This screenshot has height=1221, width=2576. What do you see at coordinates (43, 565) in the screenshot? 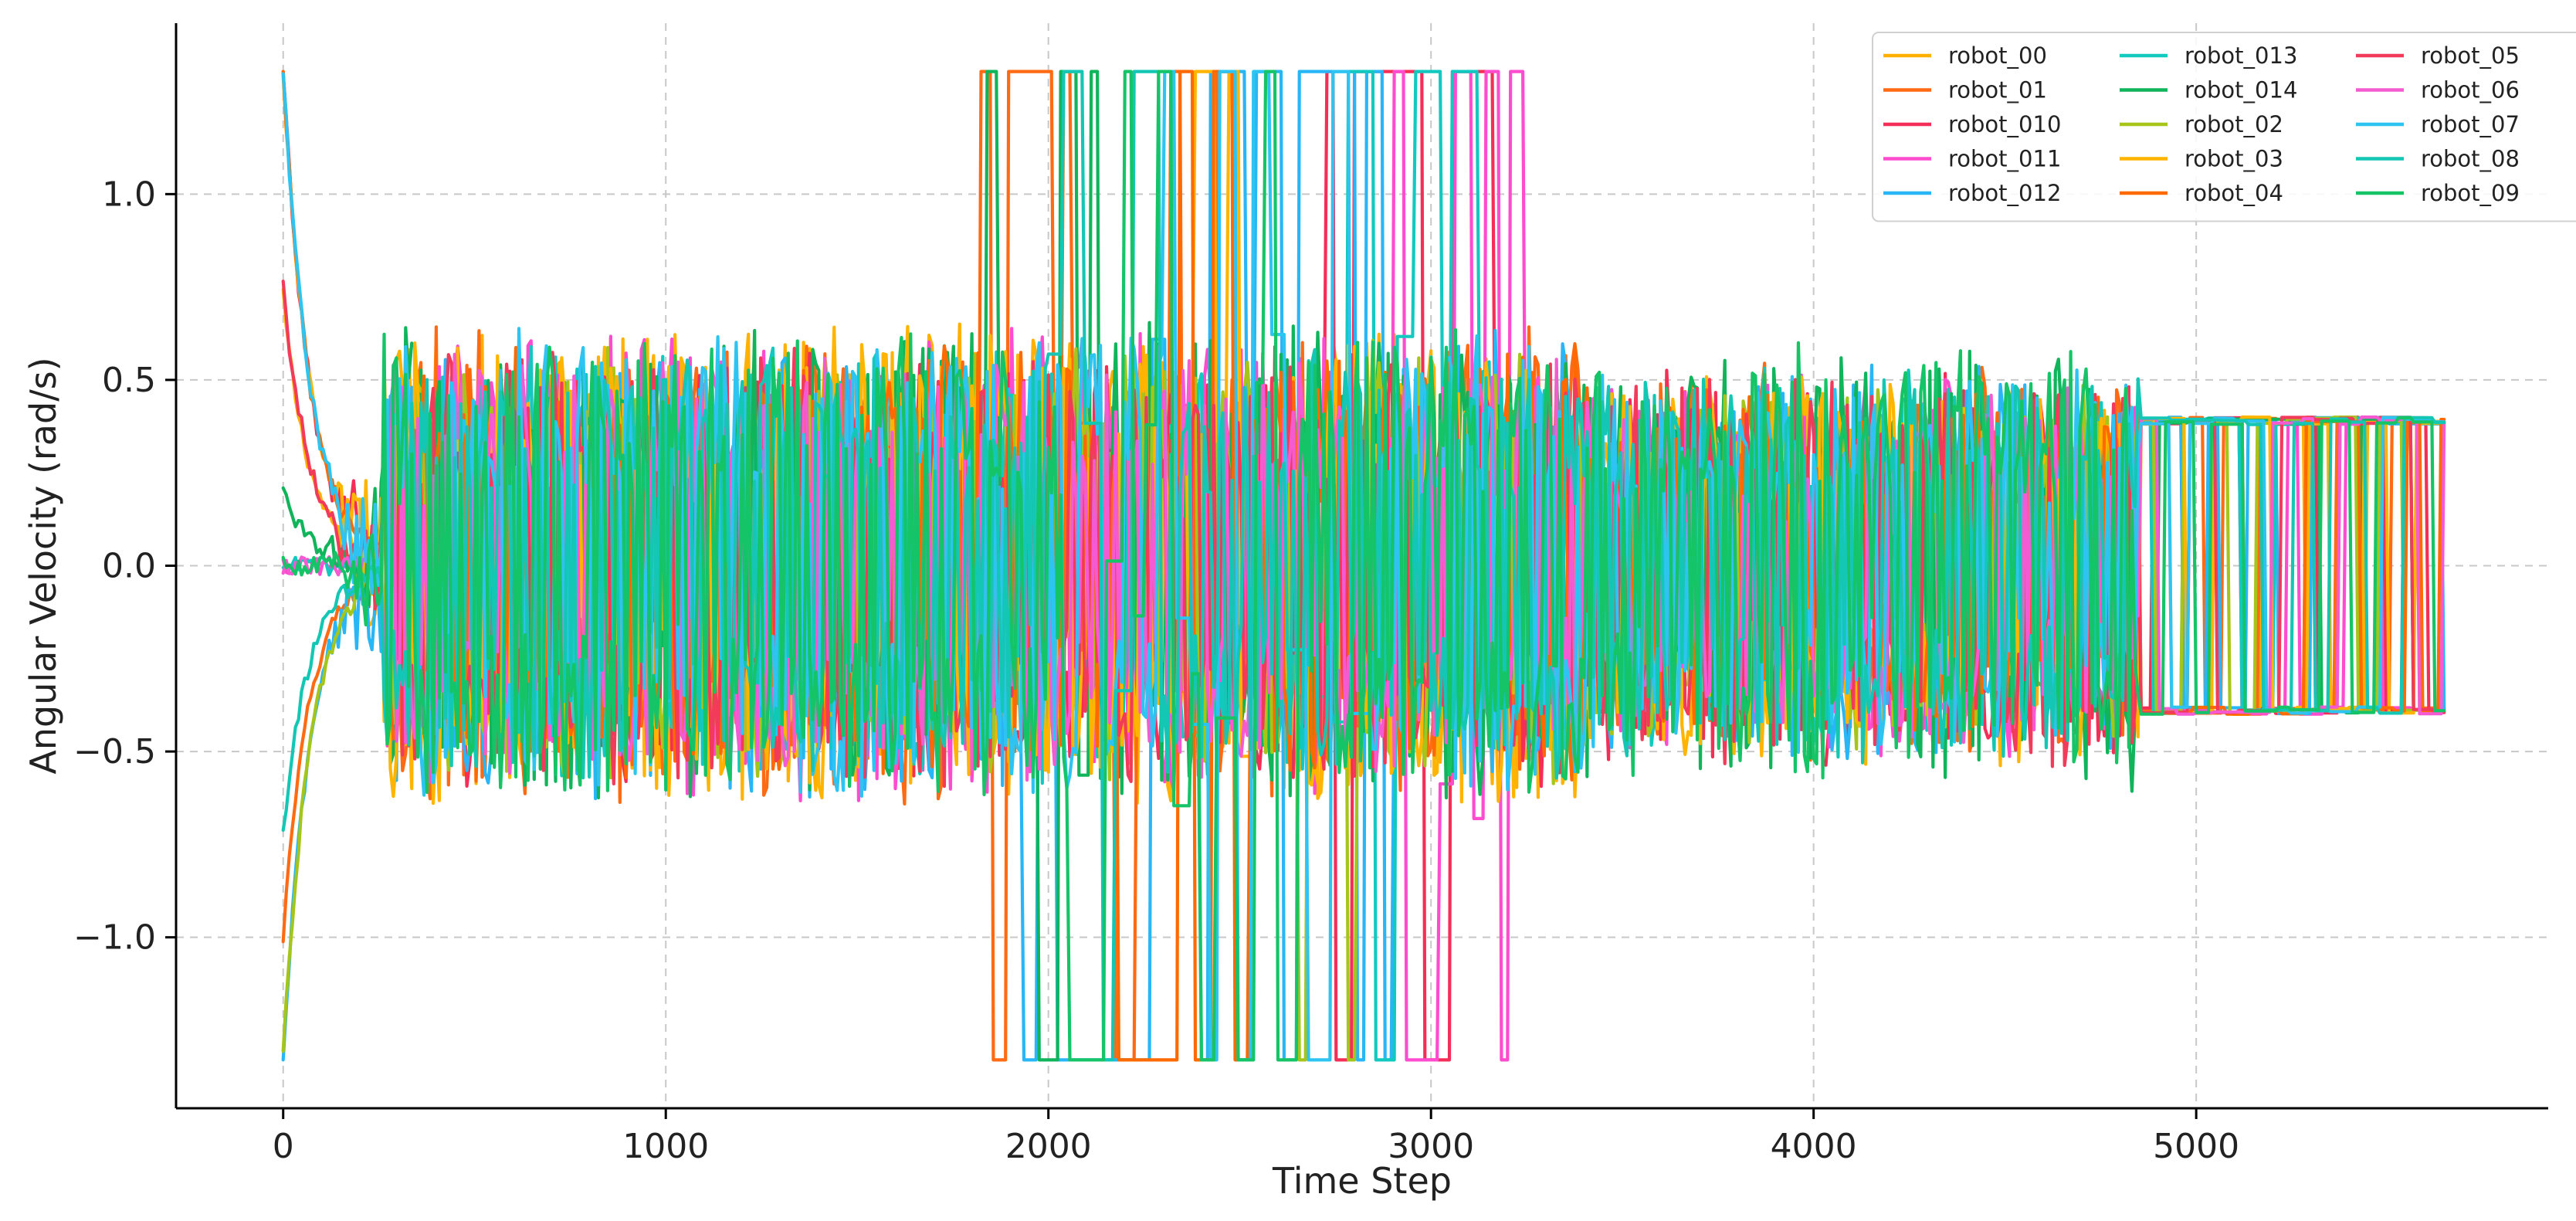
I see `y-axis-label: Angular Velocity (rad/s)` at bounding box center [43, 565].